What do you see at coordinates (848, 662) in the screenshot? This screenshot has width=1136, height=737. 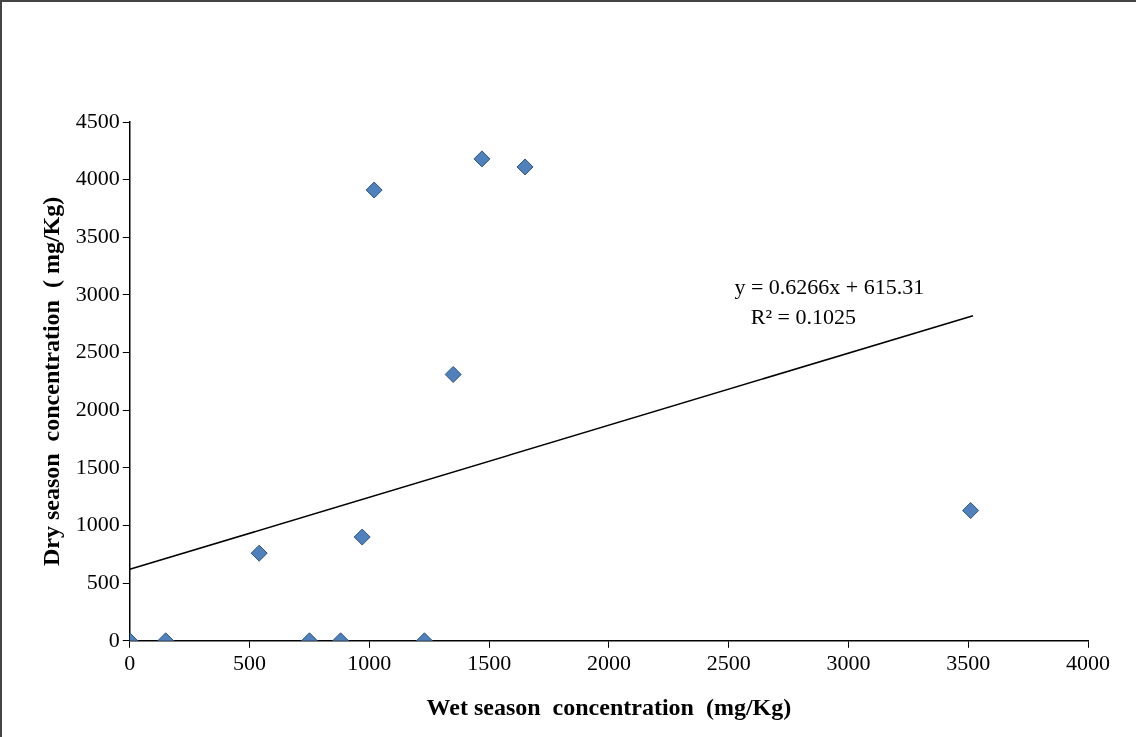 I see `x-tick-label: 3000` at bounding box center [848, 662].